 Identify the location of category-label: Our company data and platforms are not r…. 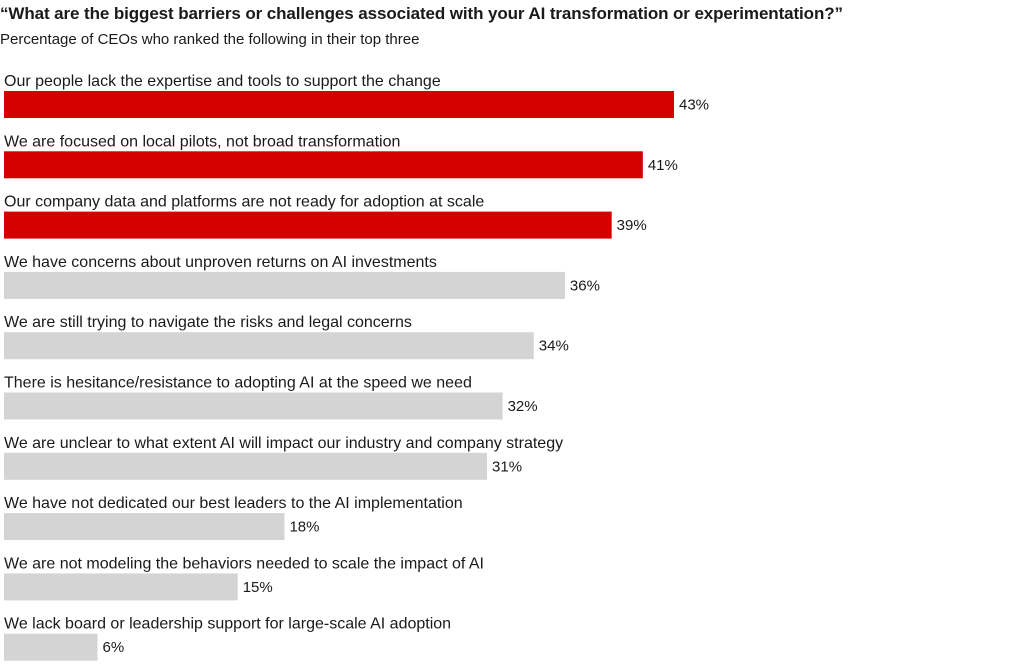
(244, 202).